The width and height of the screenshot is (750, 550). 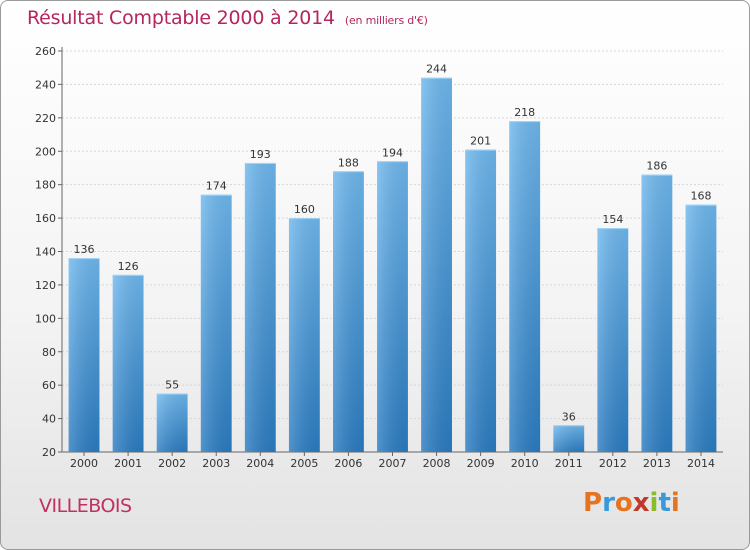 I want to click on y-tick-label: 240, so click(x=45, y=84).